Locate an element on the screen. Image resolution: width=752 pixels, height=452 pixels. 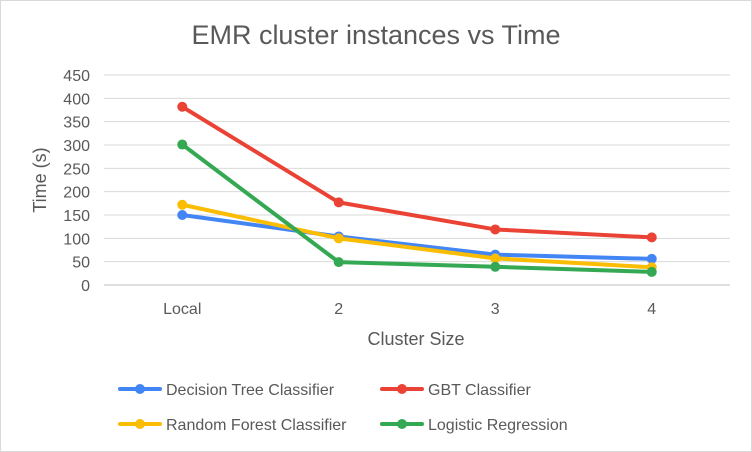
x-tick-label: 4 is located at coordinates (651, 309).